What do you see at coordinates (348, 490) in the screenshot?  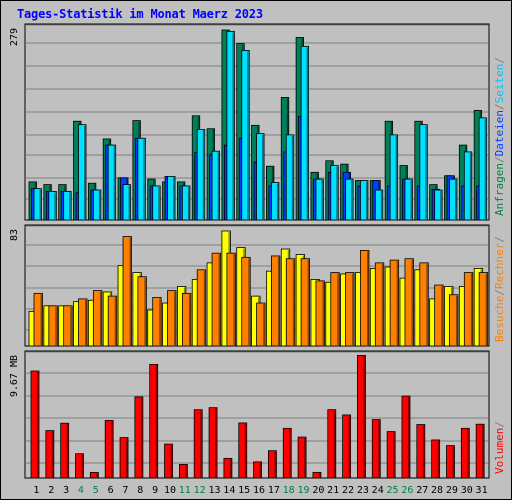 I see `x-tick-label-day-22: 22` at bounding box center [348, 490].